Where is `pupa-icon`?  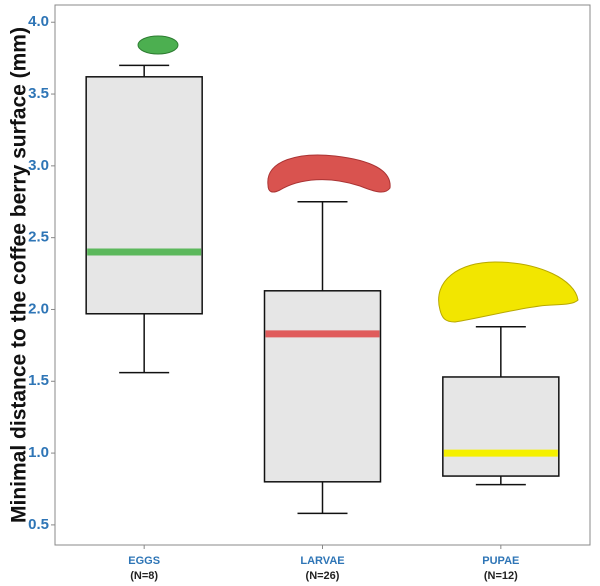 pupa-icon is located at coordinates (508, 292).